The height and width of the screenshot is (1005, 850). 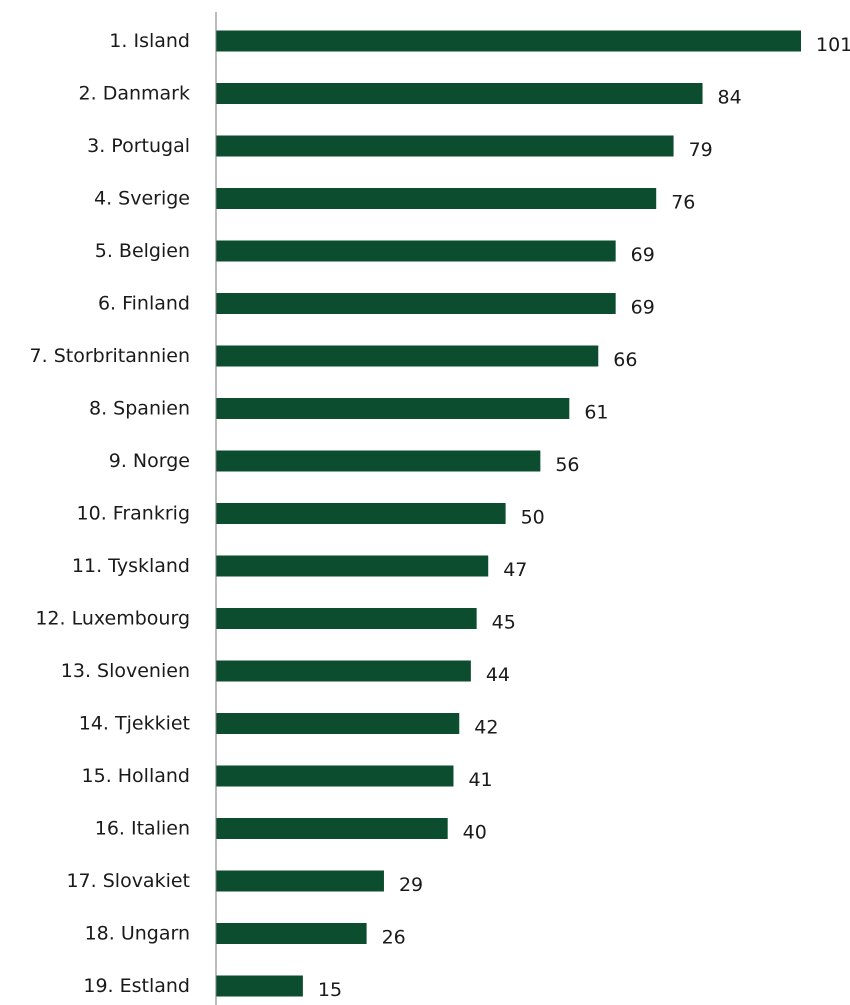 What do you see at coordinates (730, 98) in the screenshot?
I see `value-label: 84` at bounding box center [730, 98].